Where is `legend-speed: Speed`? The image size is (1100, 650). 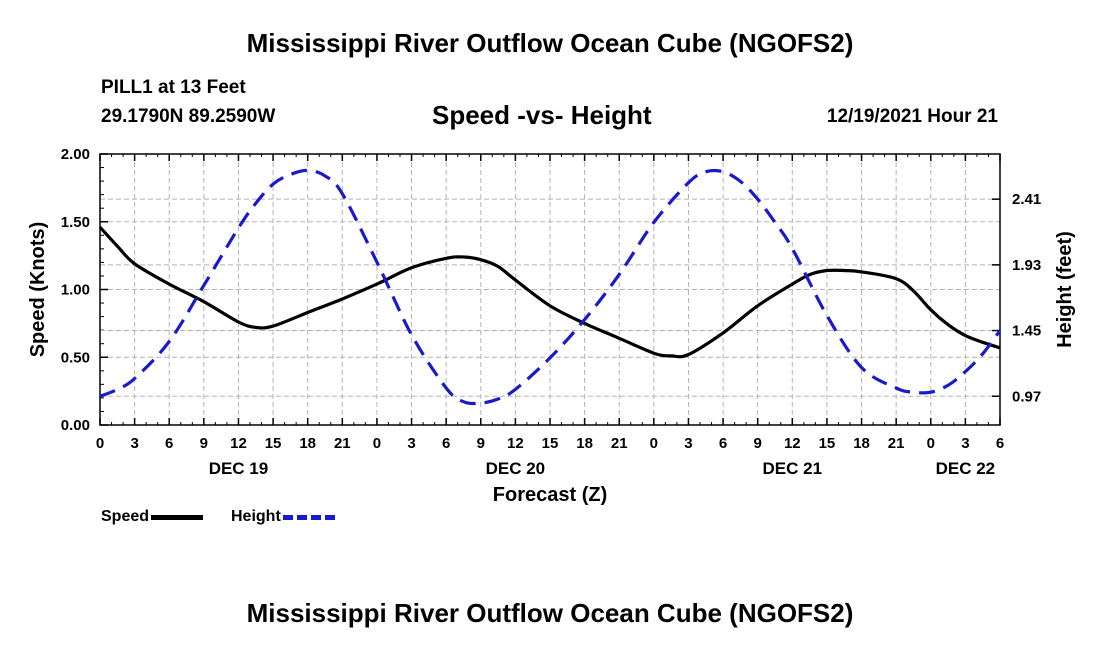 legend-speed: Speed is located at coordinates (152, 517).